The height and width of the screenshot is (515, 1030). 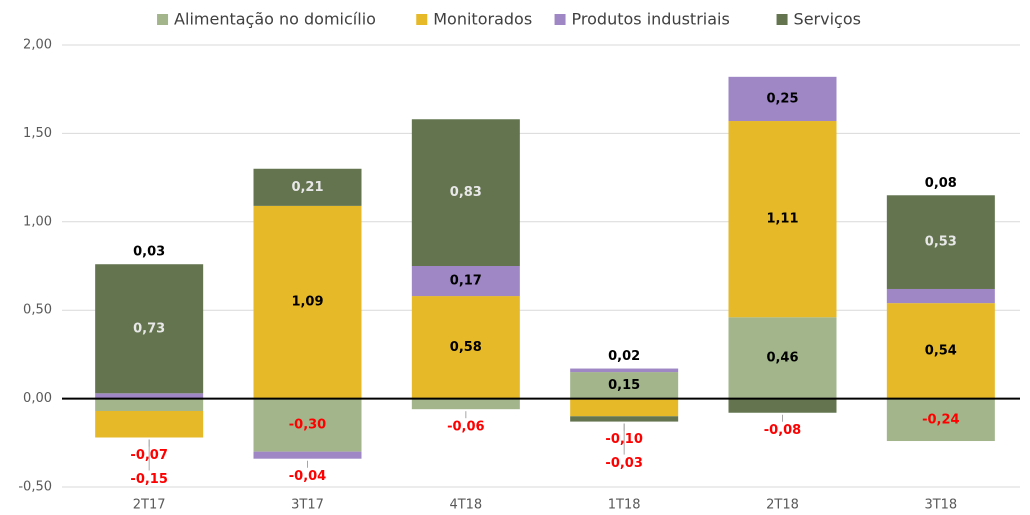 I want to click on x-tick-label: 4T18, so click(x=465, y=505).